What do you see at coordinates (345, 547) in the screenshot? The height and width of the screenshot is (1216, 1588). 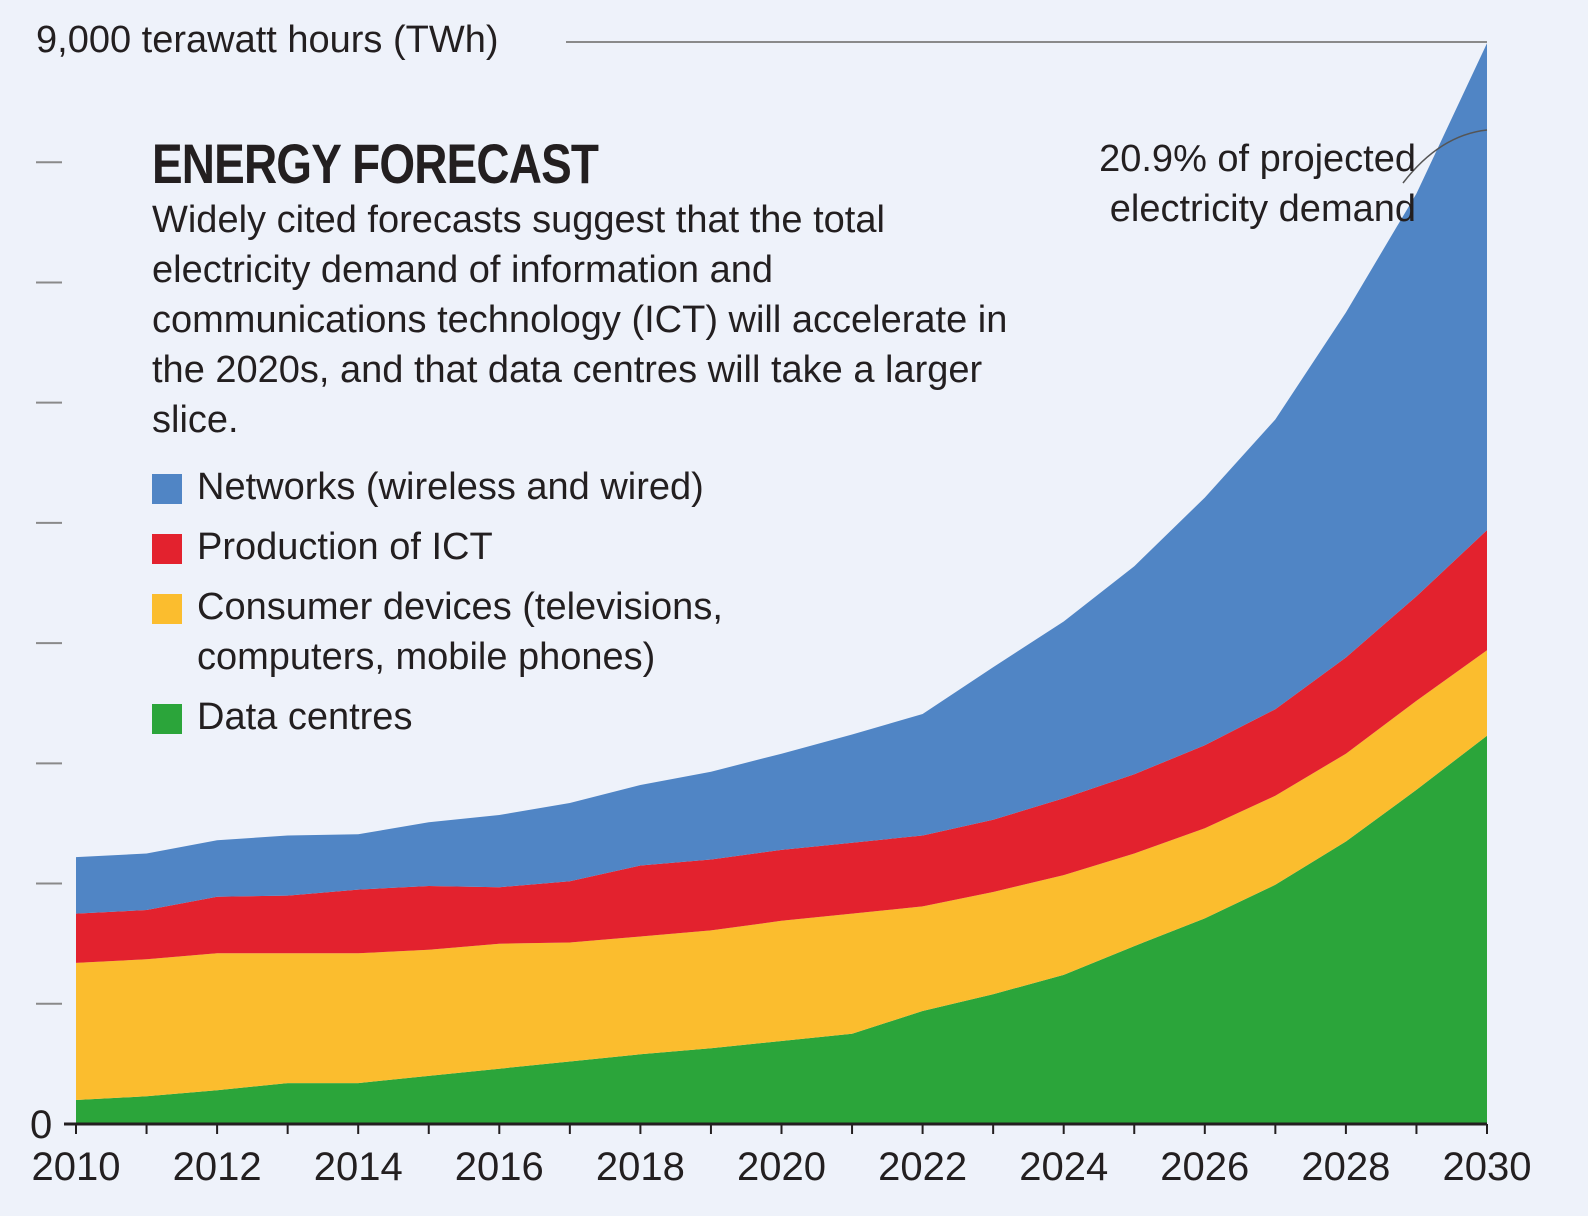 I see `legend-label-production: Production of ICT` at bounding box center [345, 547].